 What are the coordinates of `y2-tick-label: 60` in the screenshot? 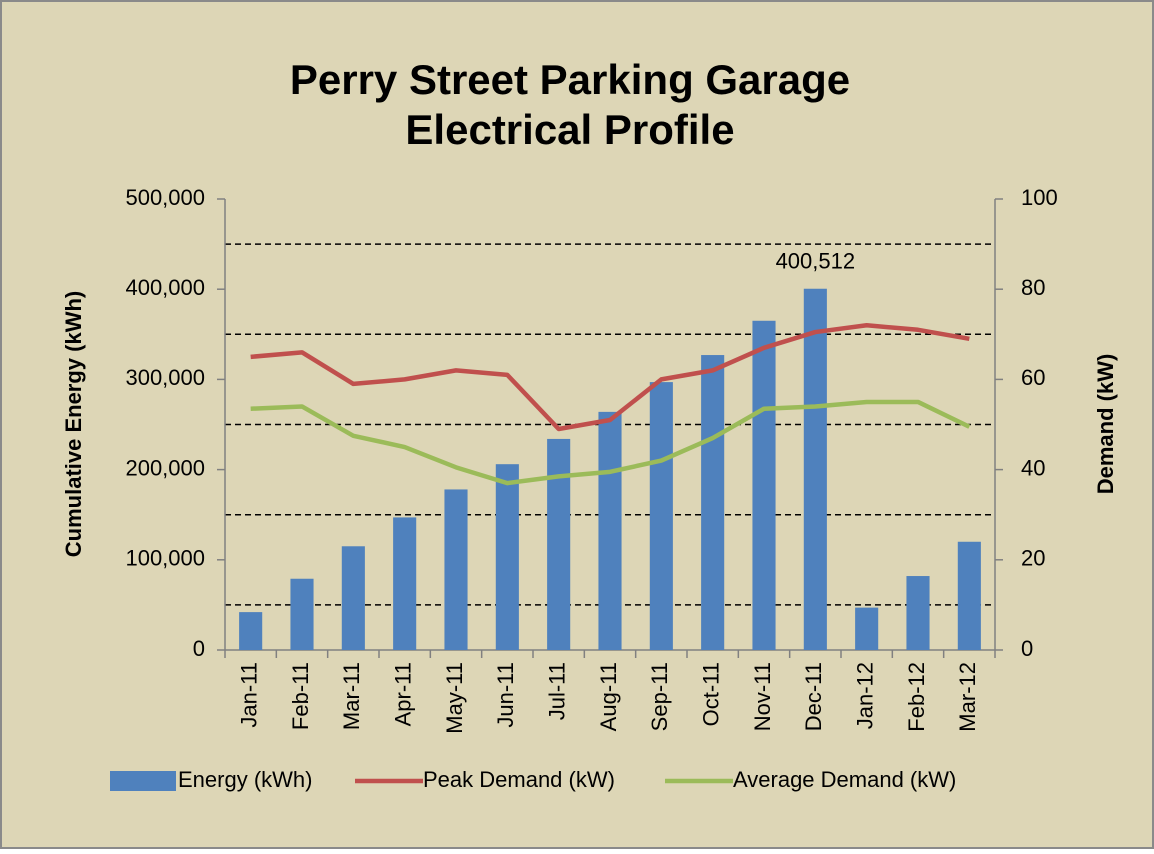 It's located at (1033, 377).